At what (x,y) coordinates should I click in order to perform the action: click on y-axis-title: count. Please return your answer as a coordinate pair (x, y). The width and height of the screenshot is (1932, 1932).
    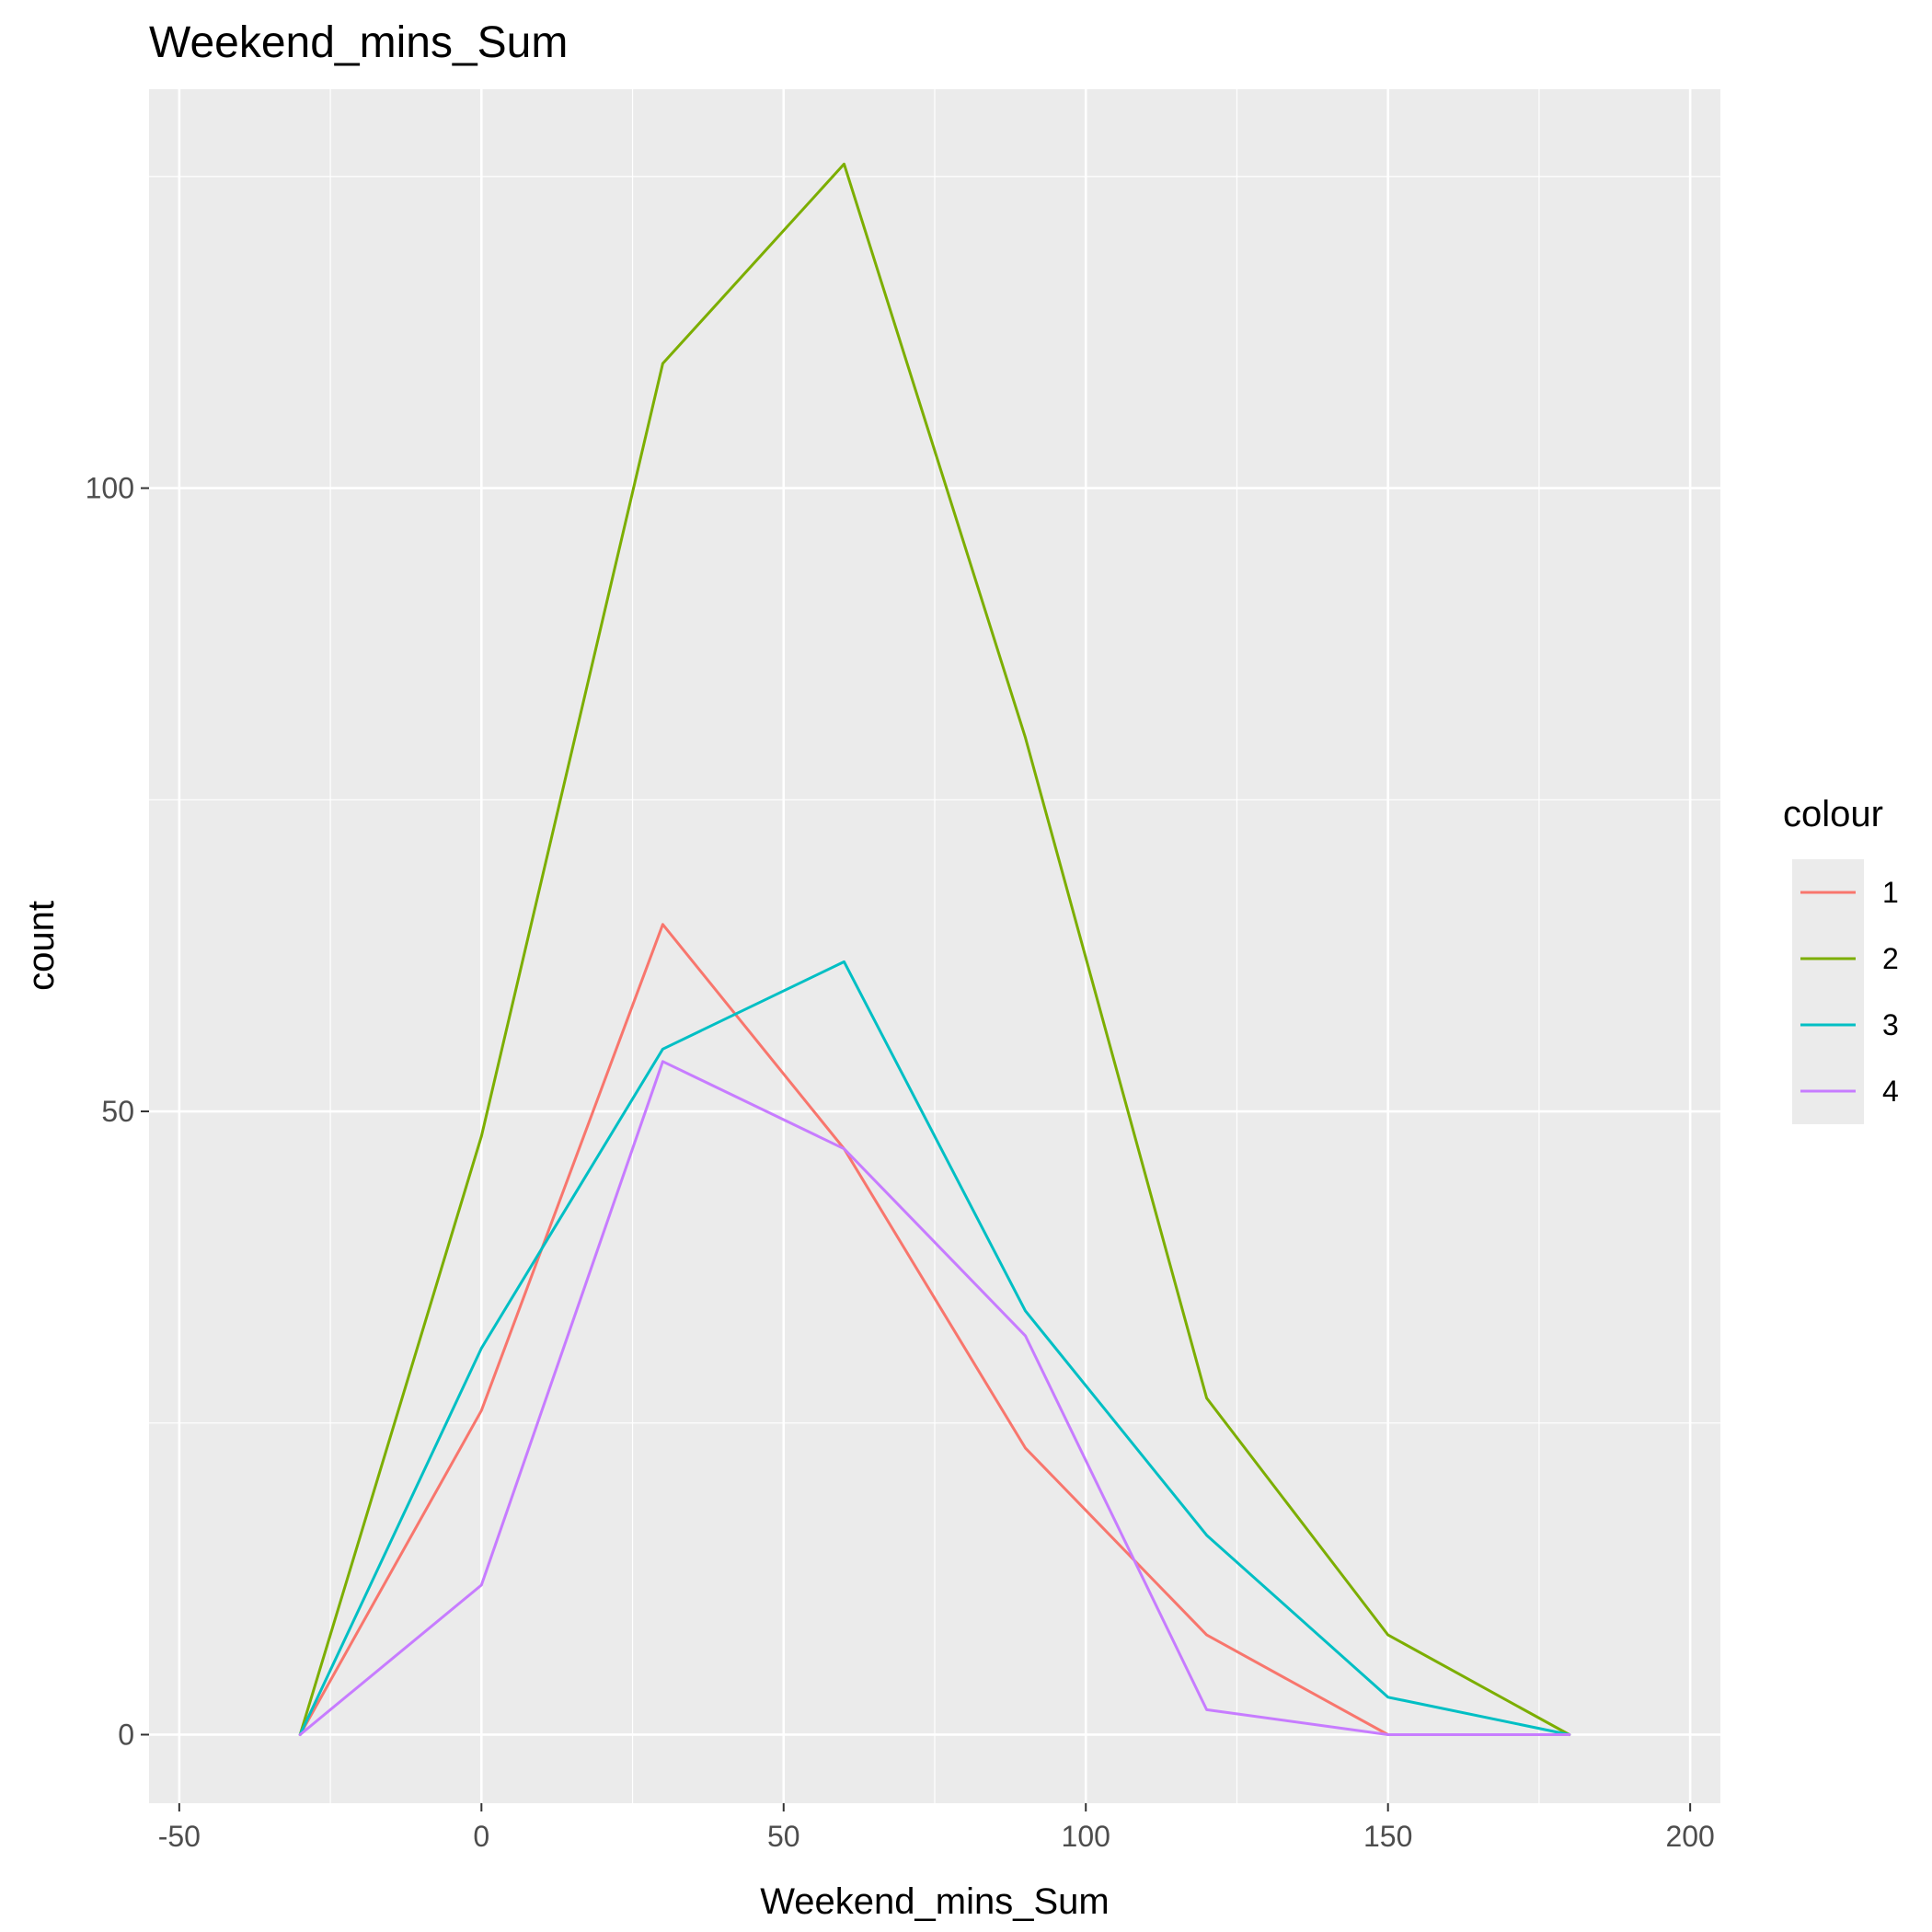
    Looking at the image, I should click on (41, 946).